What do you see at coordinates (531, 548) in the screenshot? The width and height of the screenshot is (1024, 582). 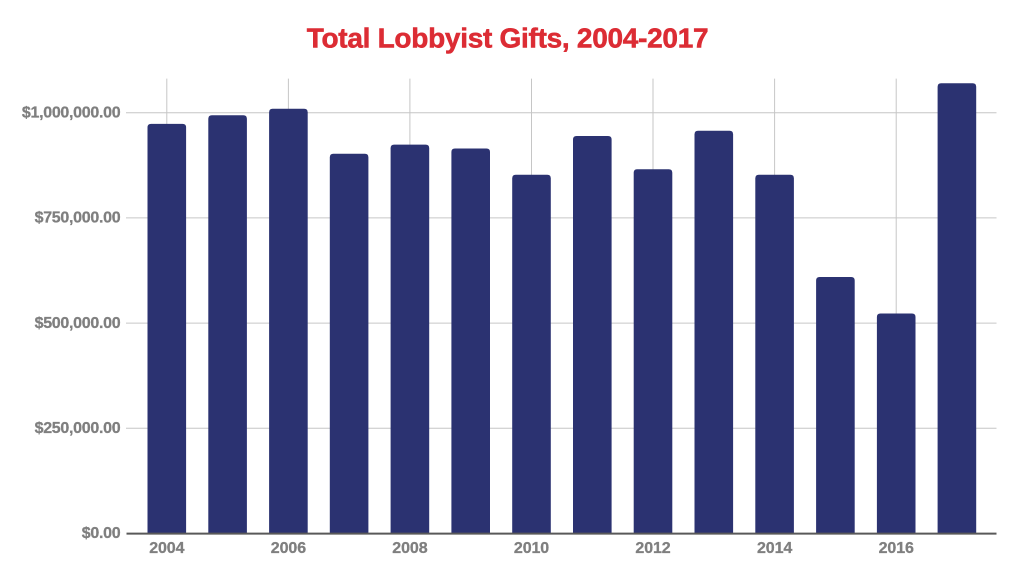 I see `svg-text: 2010` at bounding box center [531, 548].